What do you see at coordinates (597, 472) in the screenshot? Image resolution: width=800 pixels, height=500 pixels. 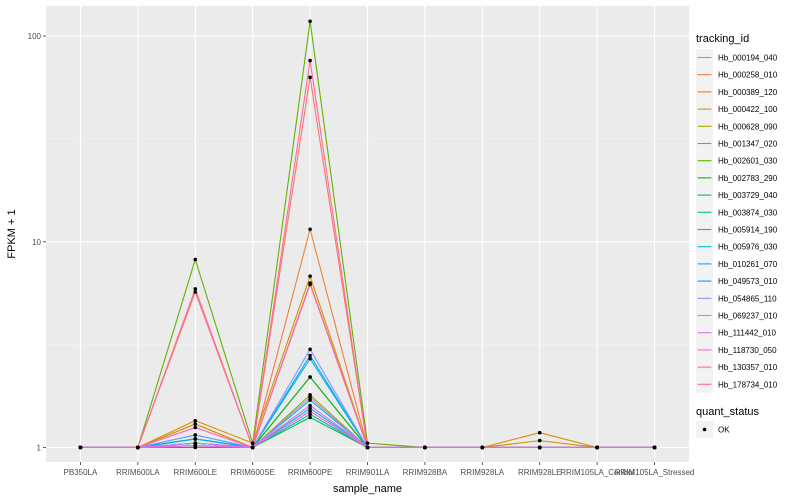 I see `x-tick-label: RRIM105LA_Control` at bounding box center [597, 472].